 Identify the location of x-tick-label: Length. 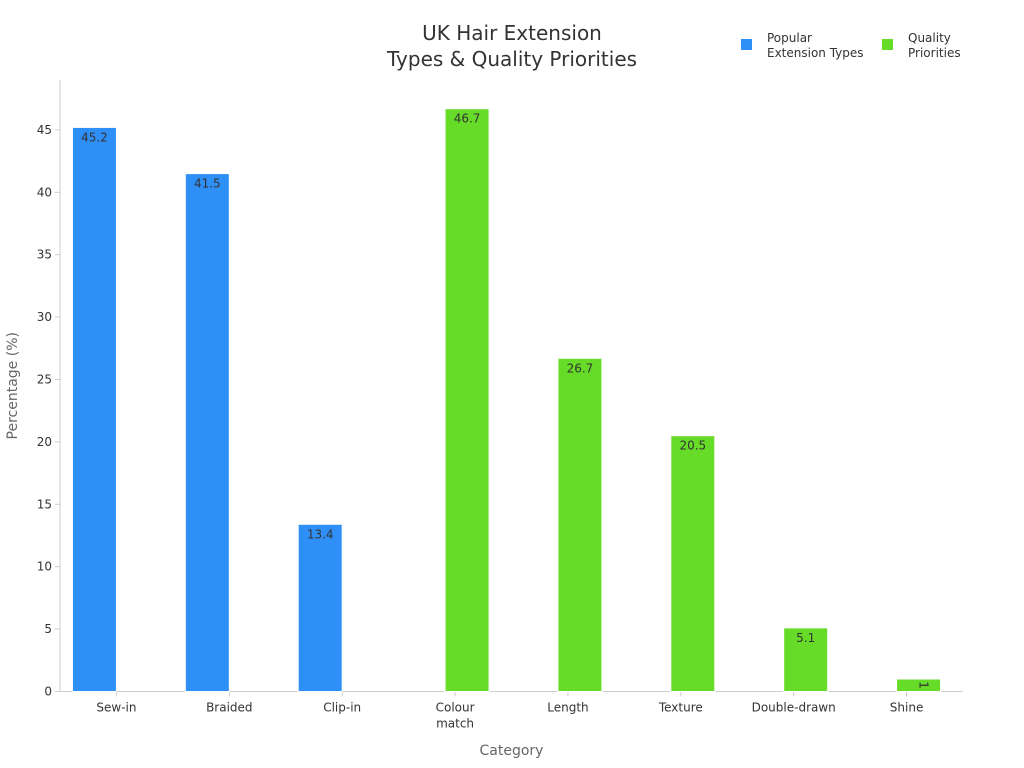
(567, 708).